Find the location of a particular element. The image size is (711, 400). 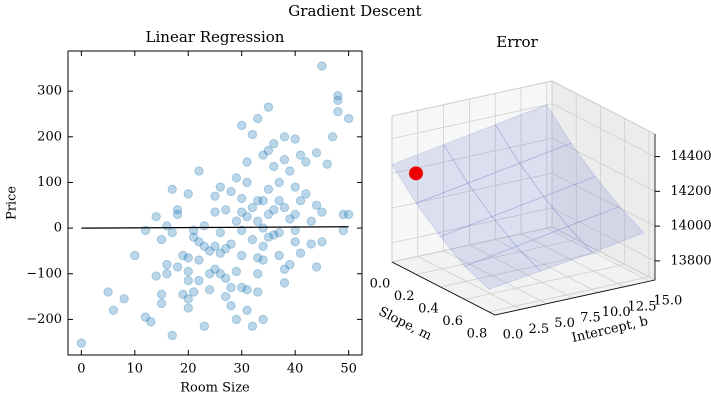

x-tick-label: 50 is located at coordinates (348, 369).